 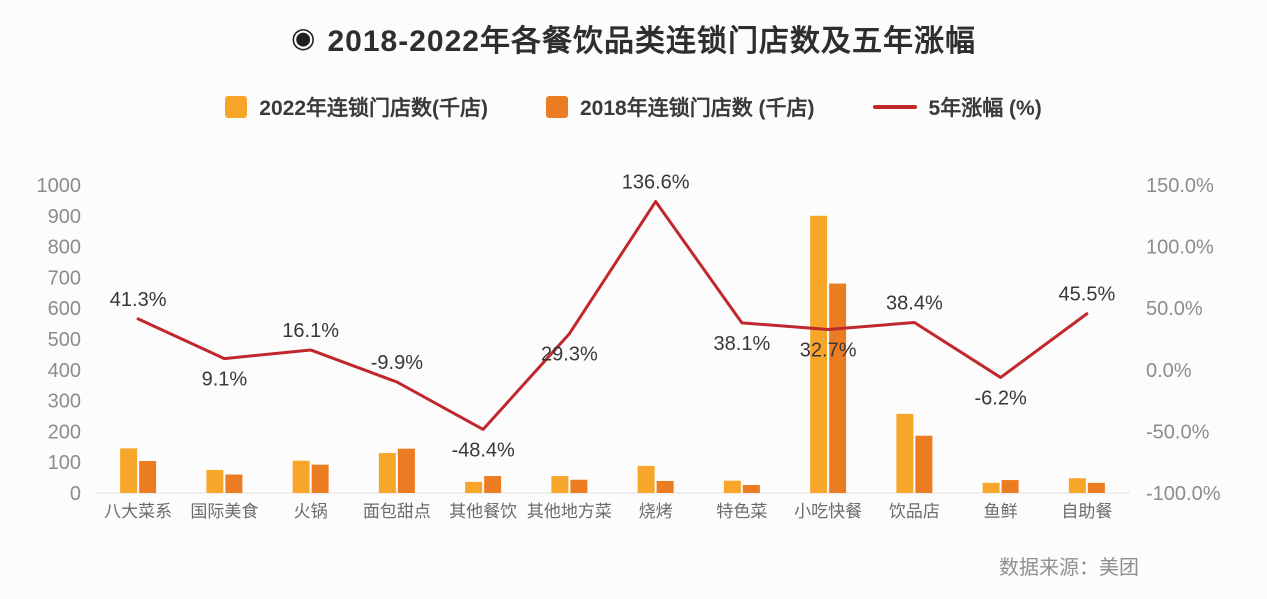 What do you see at coordinates (1183, 494) in the screenshot?
I see `right-axis-tick-label: -100.0%` at bounding box center [1183, 494].